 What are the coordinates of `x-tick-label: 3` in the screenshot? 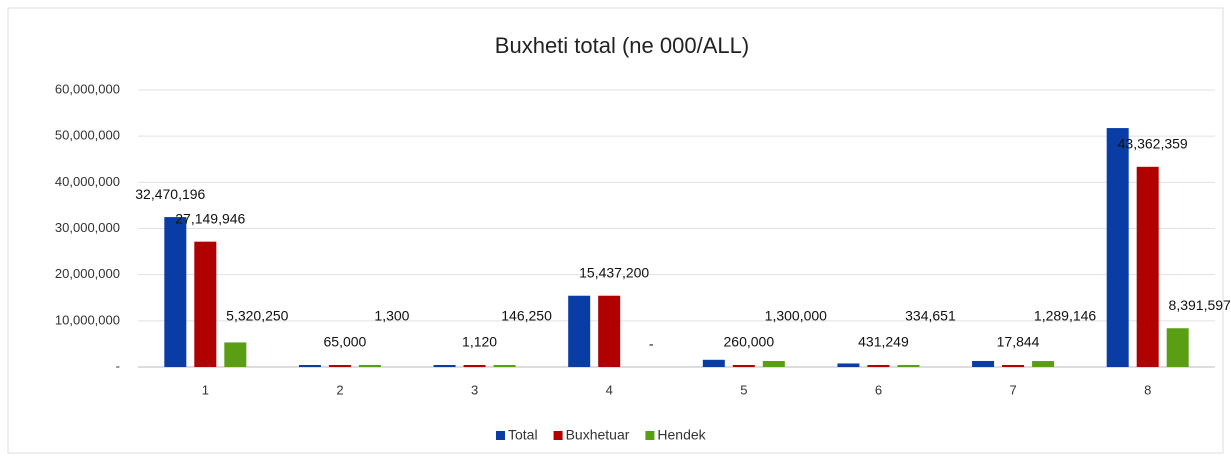 It's located at (474, 389).